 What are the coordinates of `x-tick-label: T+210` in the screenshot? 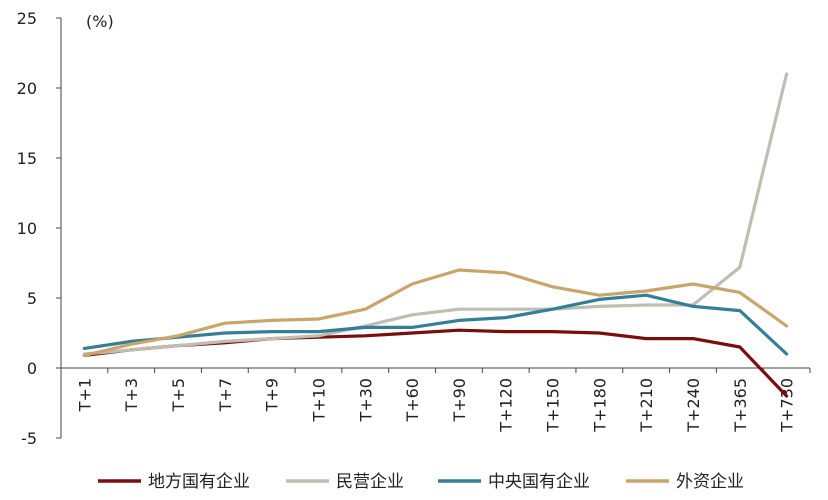 It's located at (646, 405).